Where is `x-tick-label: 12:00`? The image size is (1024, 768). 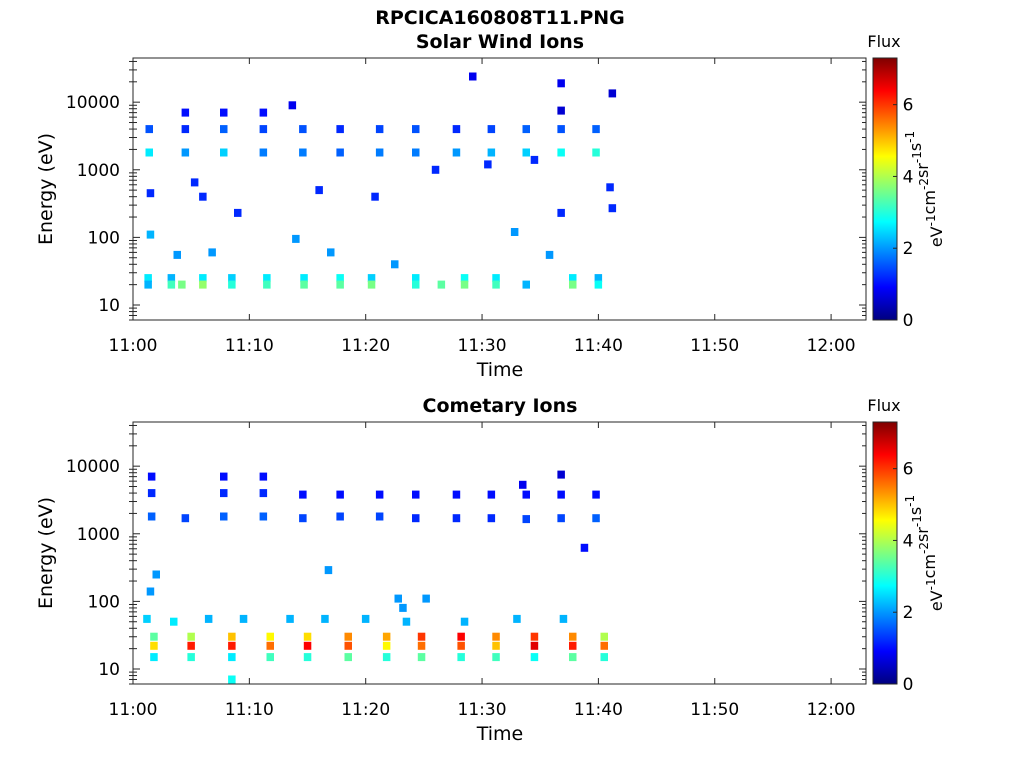 x-tick-label: 12:00 is located at coordinates (831, 710).